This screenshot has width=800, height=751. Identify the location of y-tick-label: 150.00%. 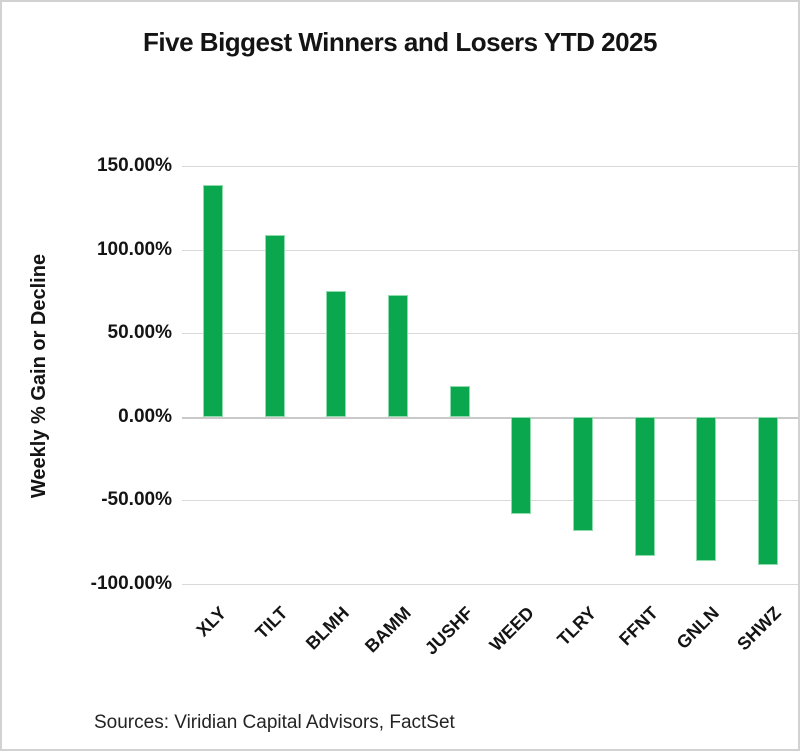
(134, 165).